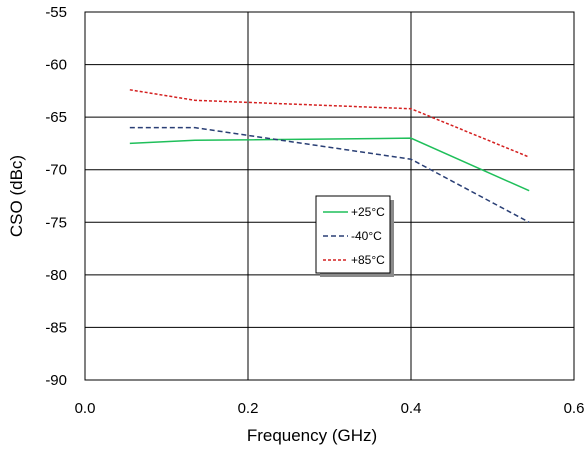 The image size is (587, 449). I want to click on x-tick-labels: 0.0 0.2 0.4 0.6, so click(330, 408).